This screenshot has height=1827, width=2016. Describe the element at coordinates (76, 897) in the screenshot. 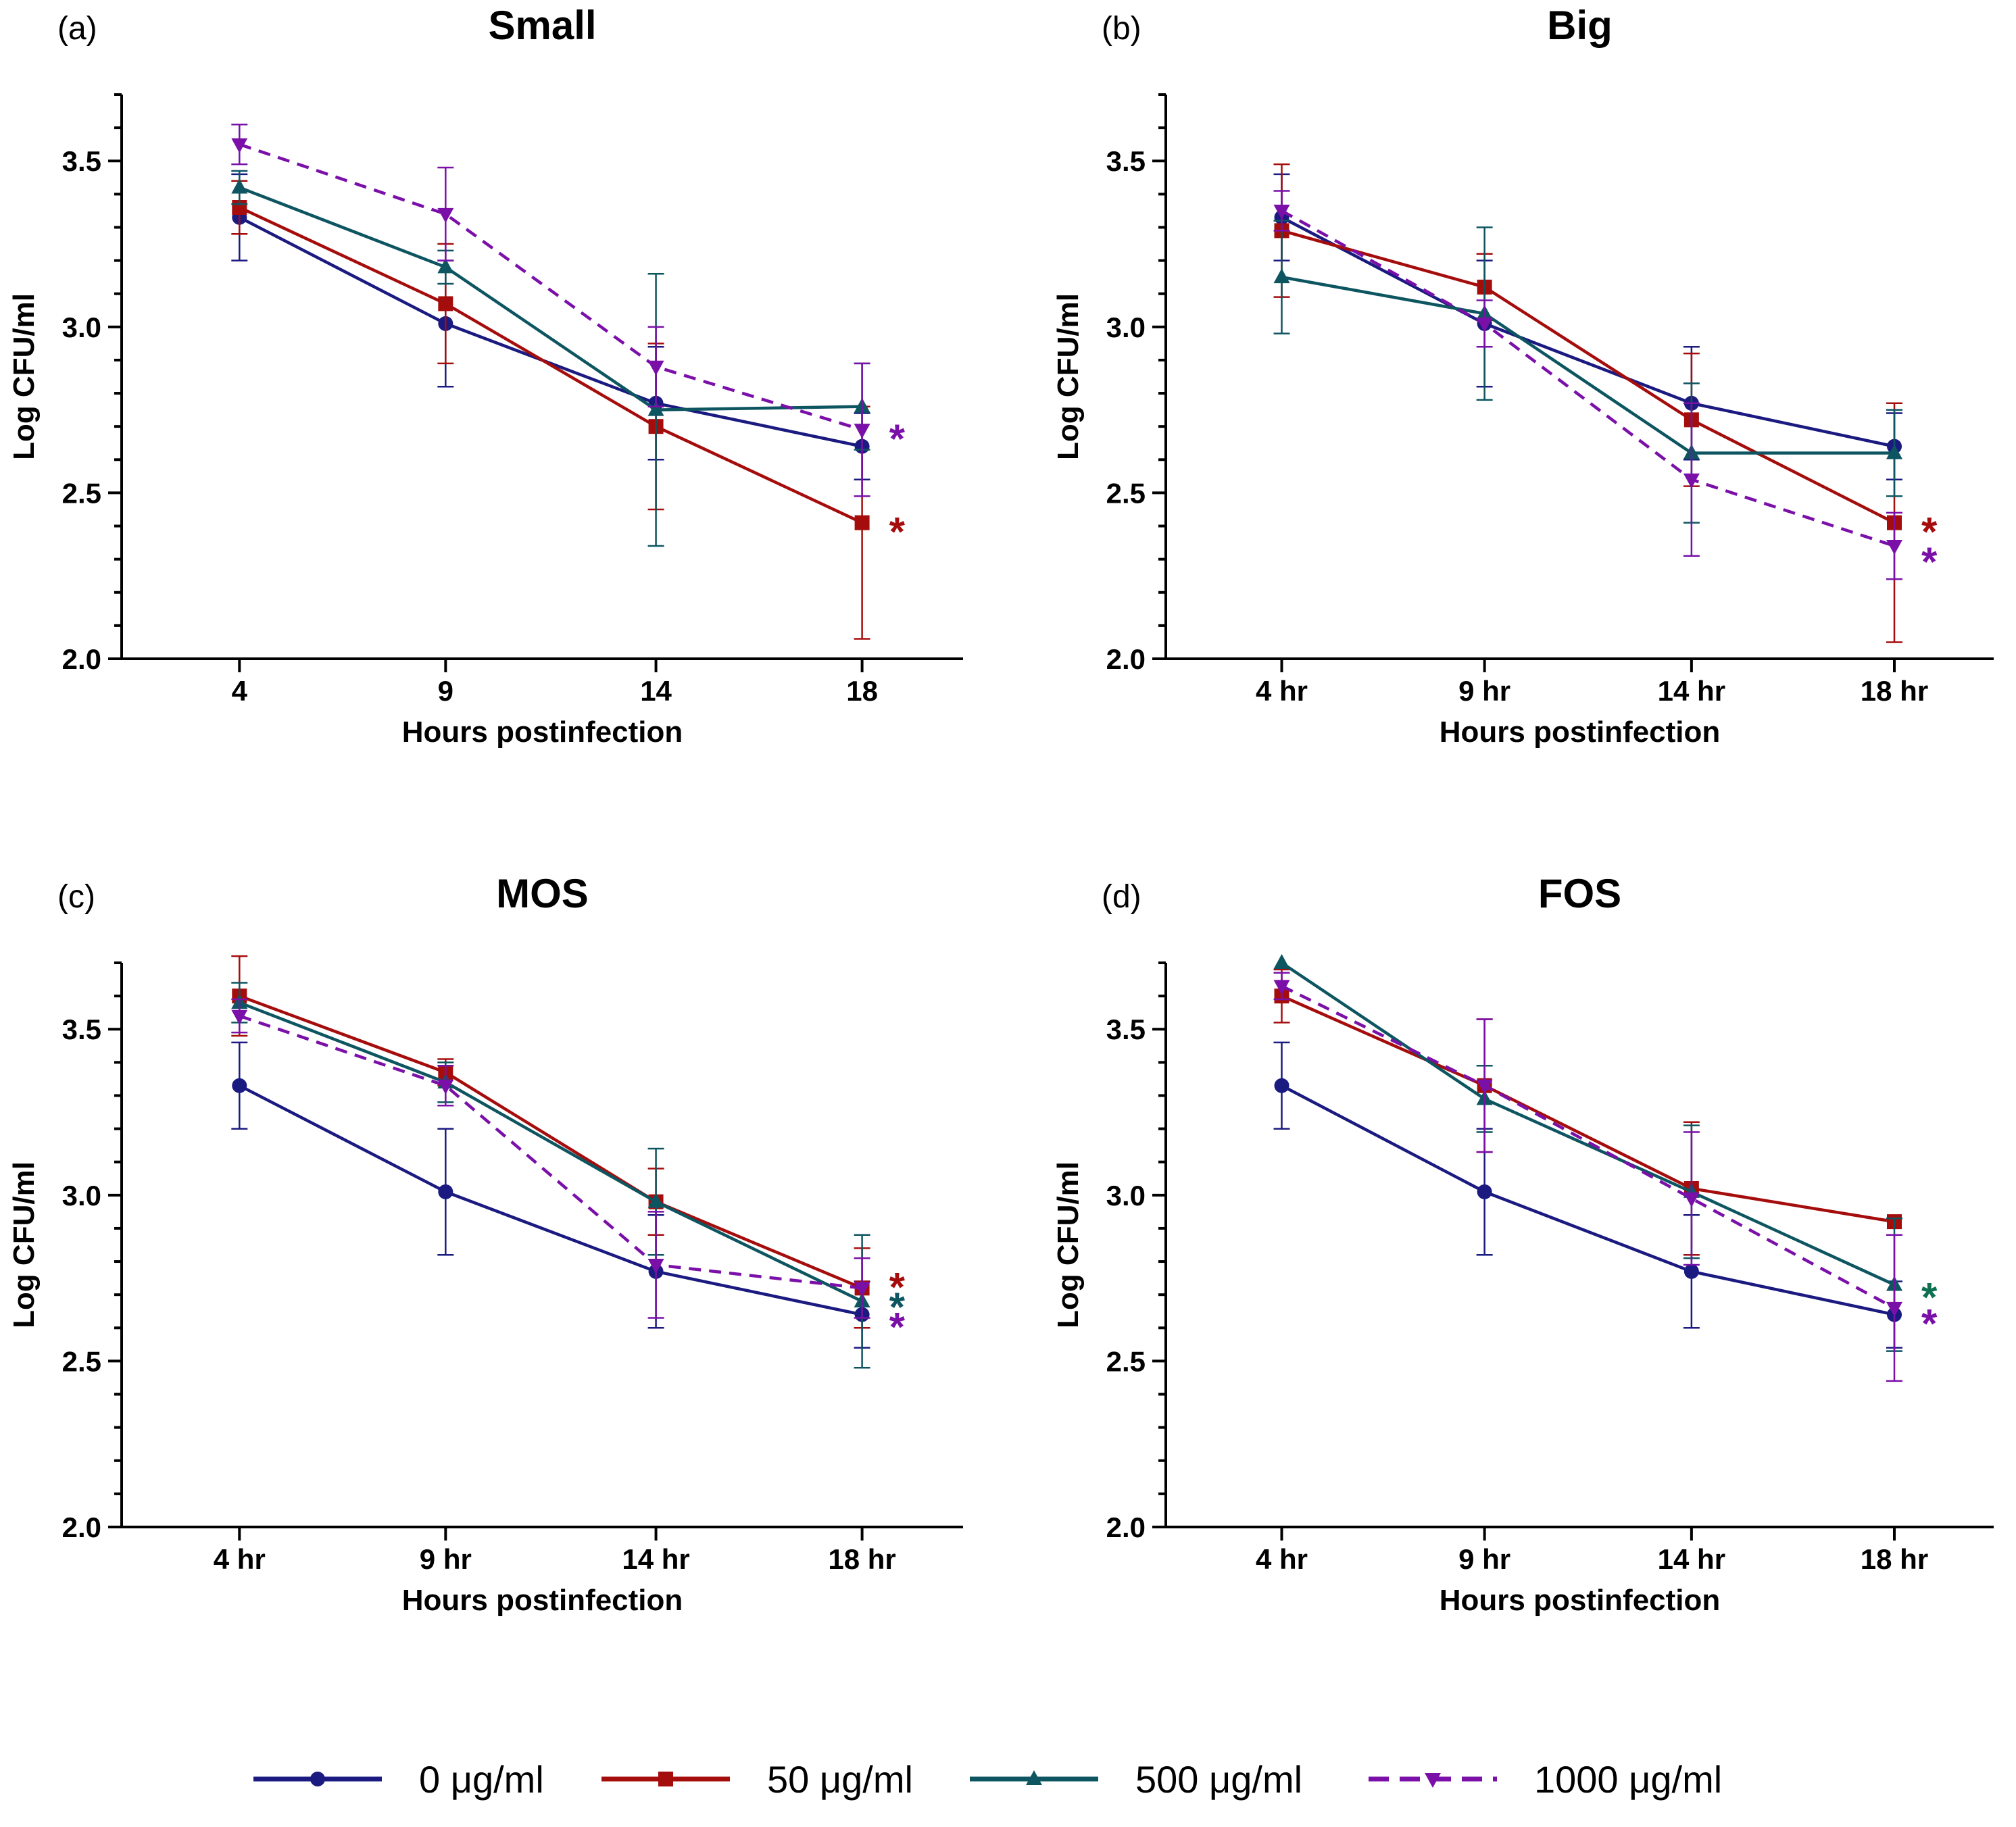

I see `panel-label: (c)` at that location.